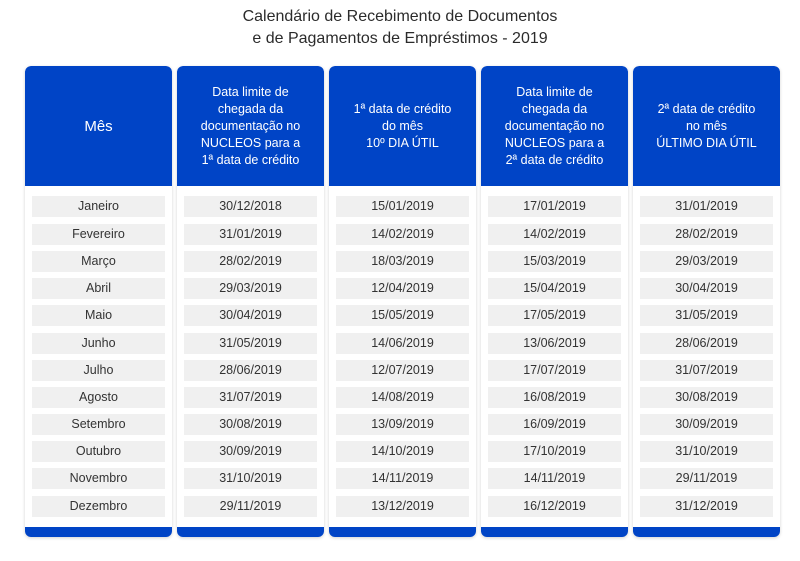  I want to click on month-cell: Setembro, so click(98, 424).